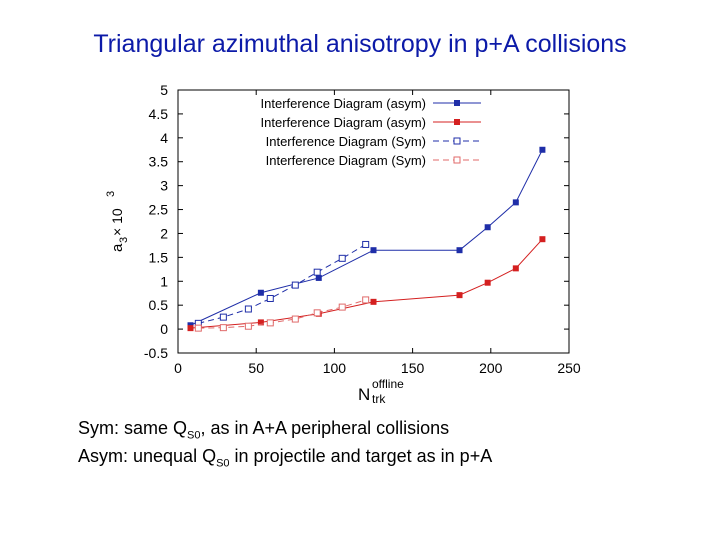 The image size is (720, 544). Describe the element at coordinates (164, 233) in the screenshot. I see `y-tick-label: 2` at that location.